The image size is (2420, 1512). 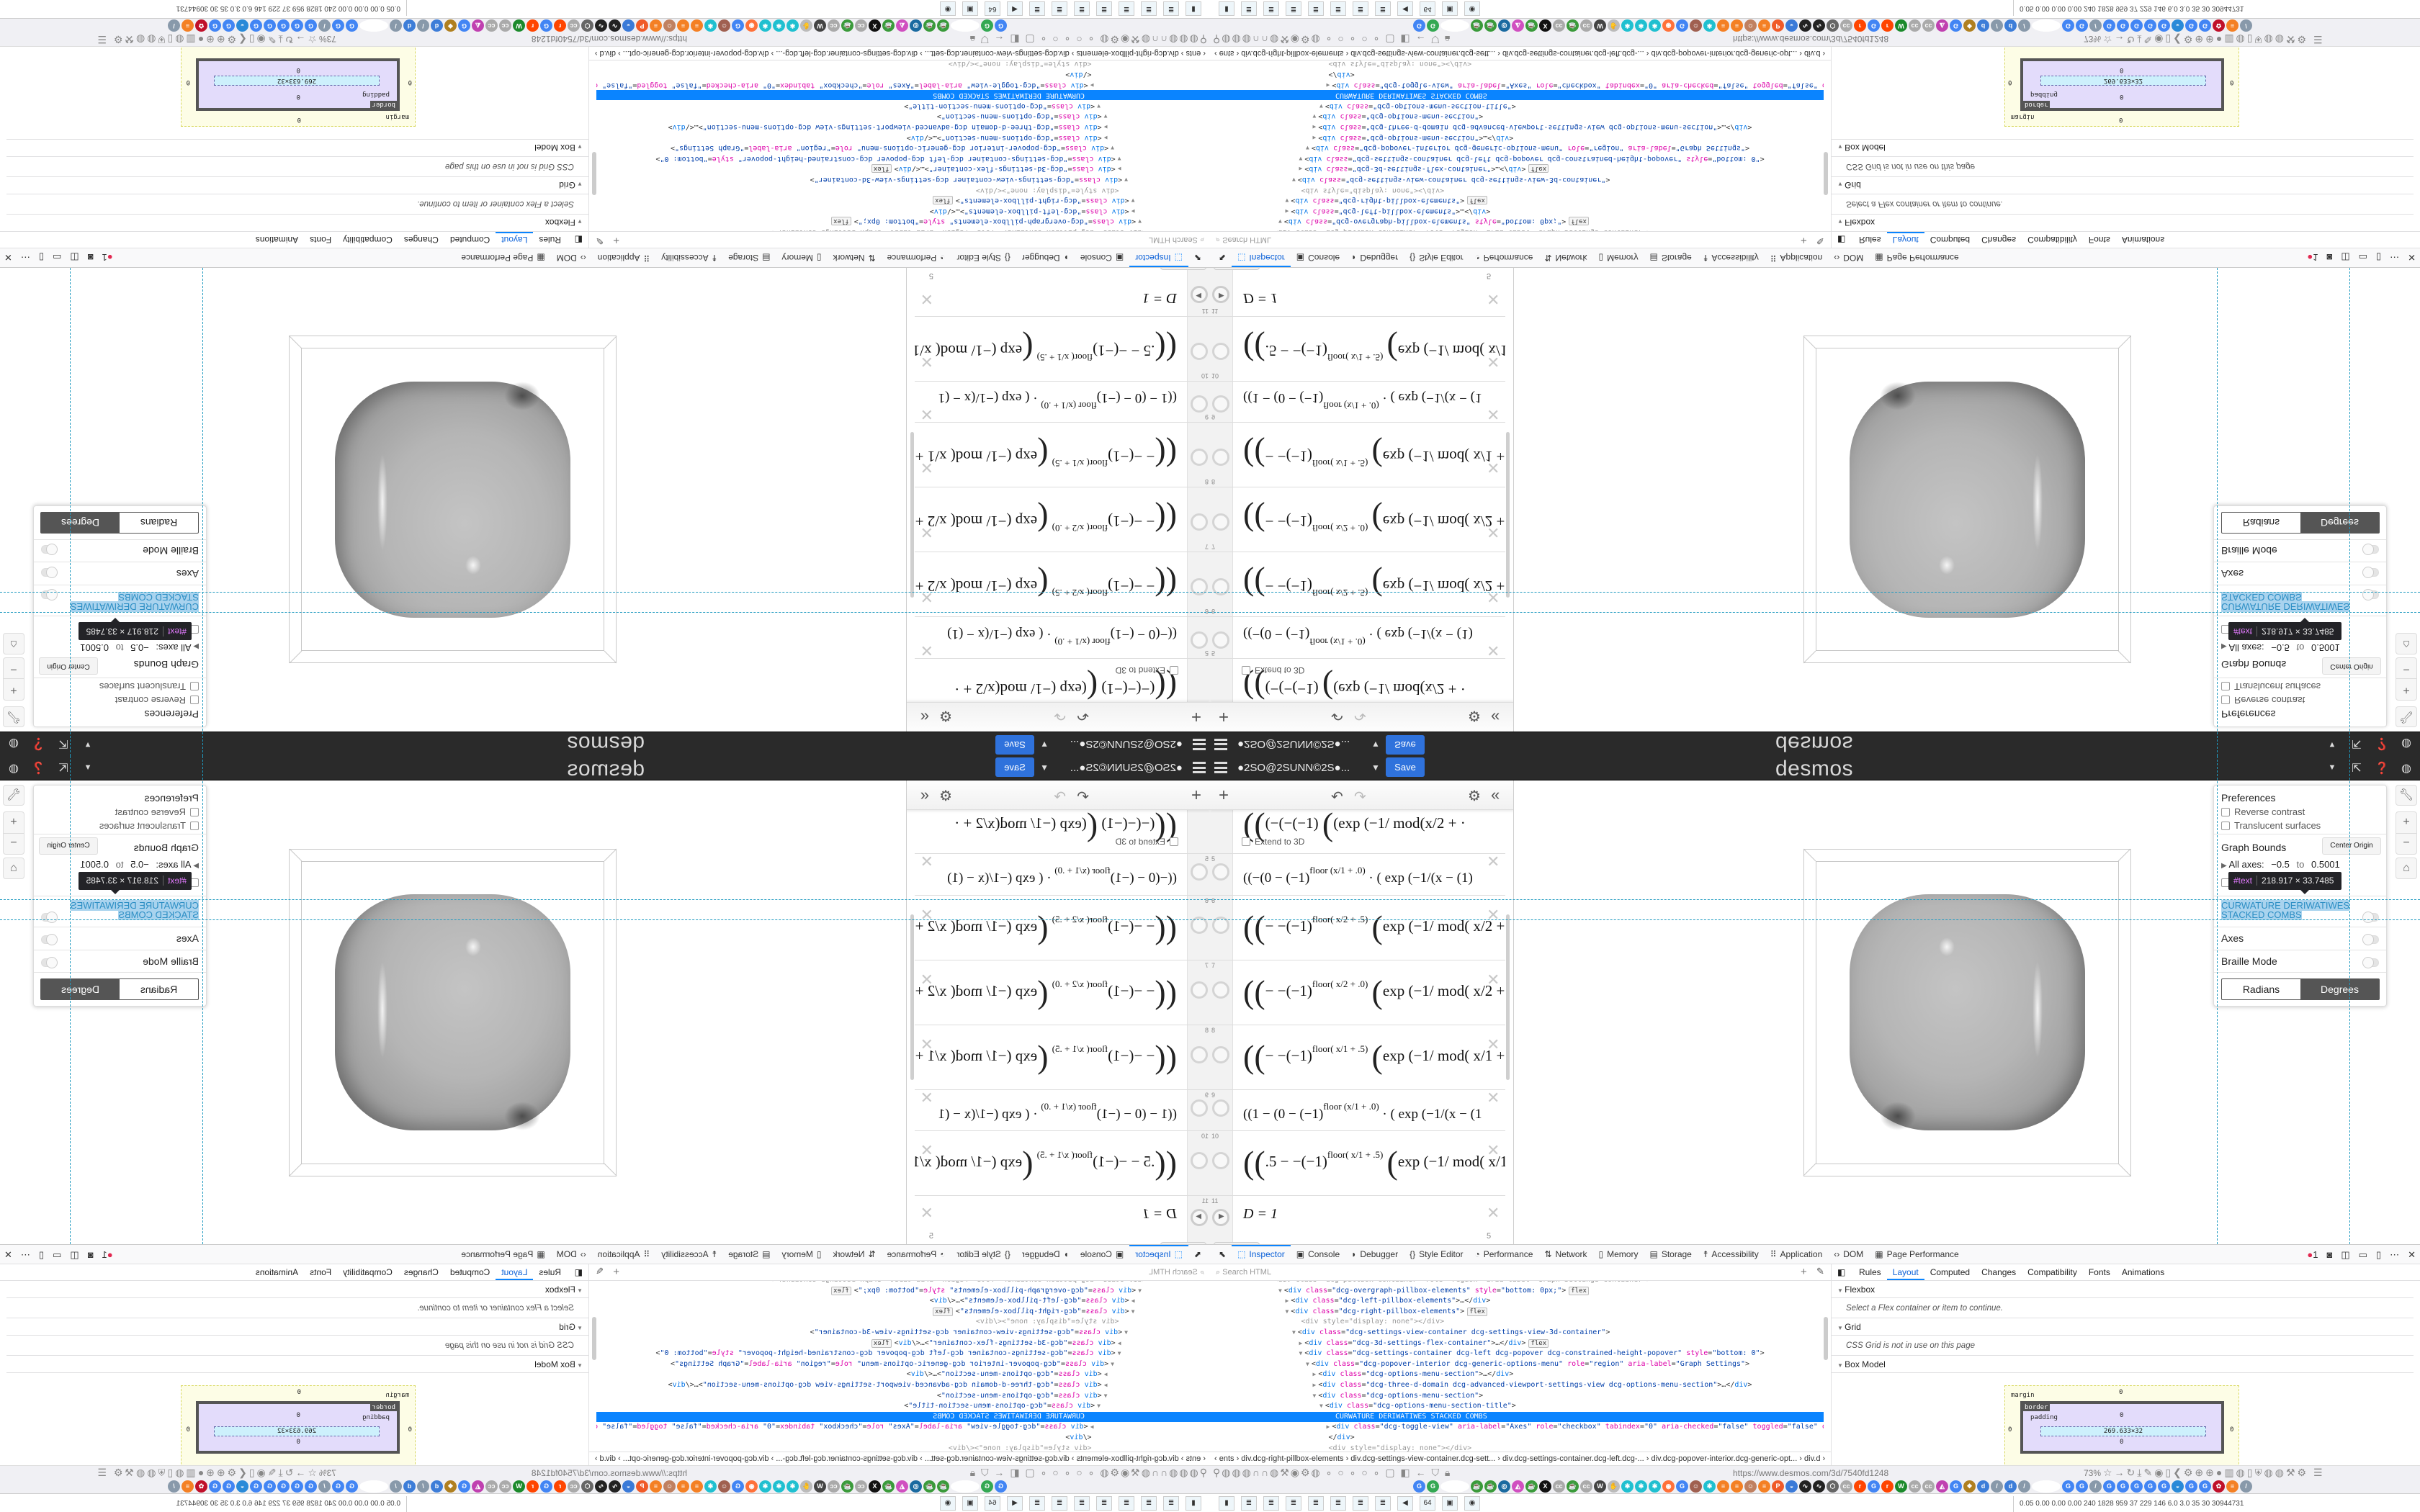 What do you see at coordinates (802, 258) in the screenshot?
I see `tab-memory: ▯Memory` at bounding box center [802, 258].